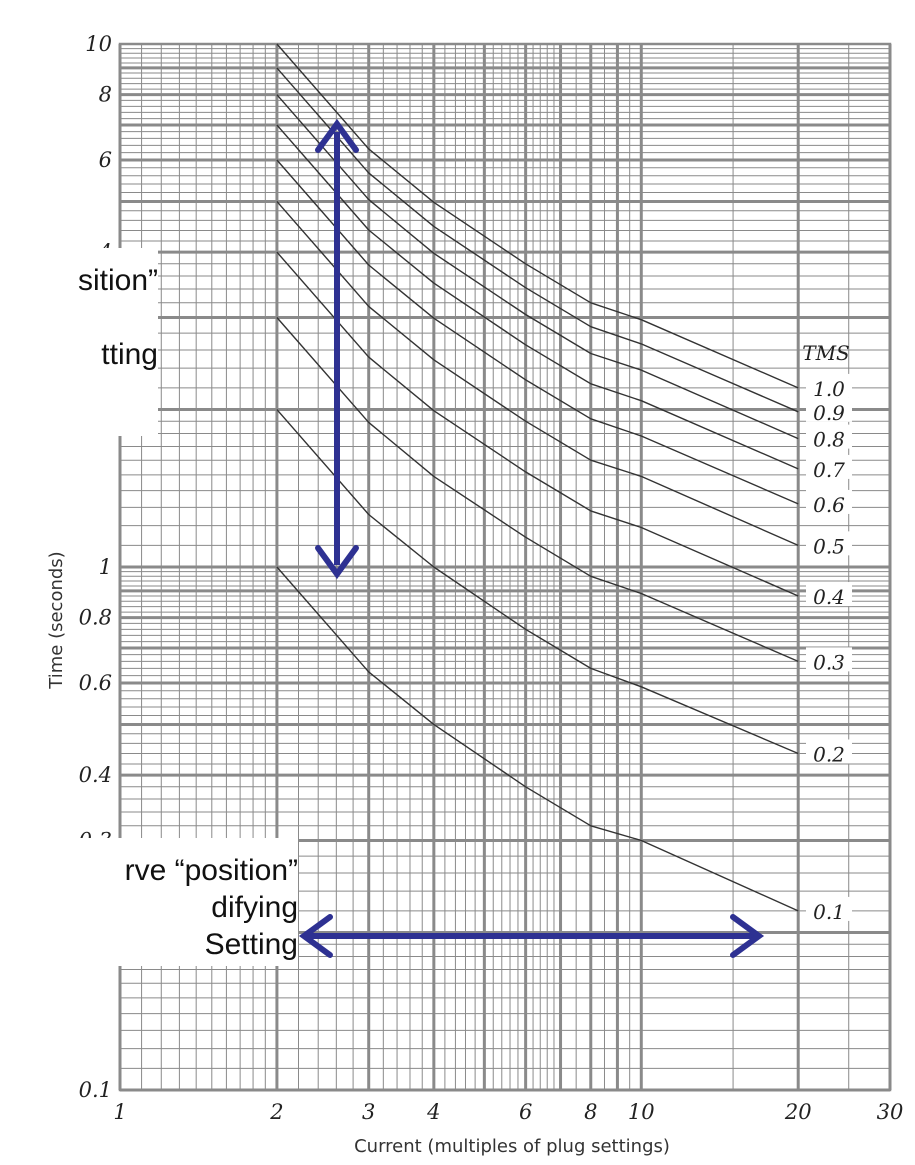 This screenshot has height=1165, width=915. What do you see at coordinates (747, 936) in the screenshot?
I see `horizontal-arrowhead-right` at bounding box center [747, 936].